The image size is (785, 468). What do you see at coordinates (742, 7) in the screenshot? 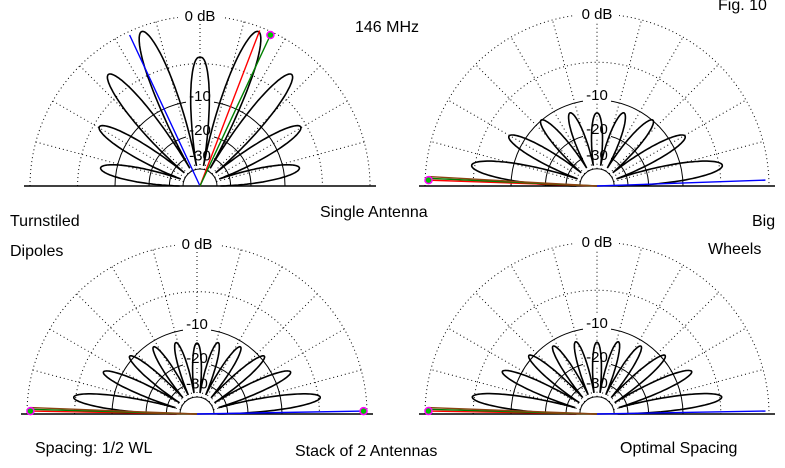
I see `figure-label: Fig. 10` at bounding box center [742, 7].